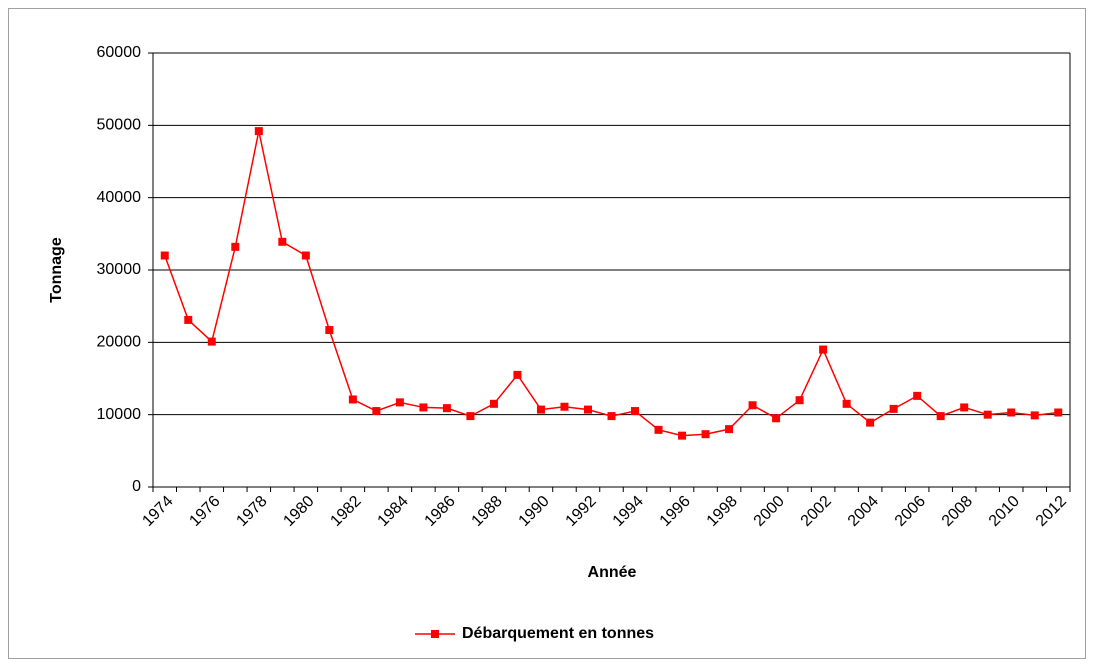  Describe the element at coordinates (435, 634) in the screenshot. I see `legend-marker` at that location.